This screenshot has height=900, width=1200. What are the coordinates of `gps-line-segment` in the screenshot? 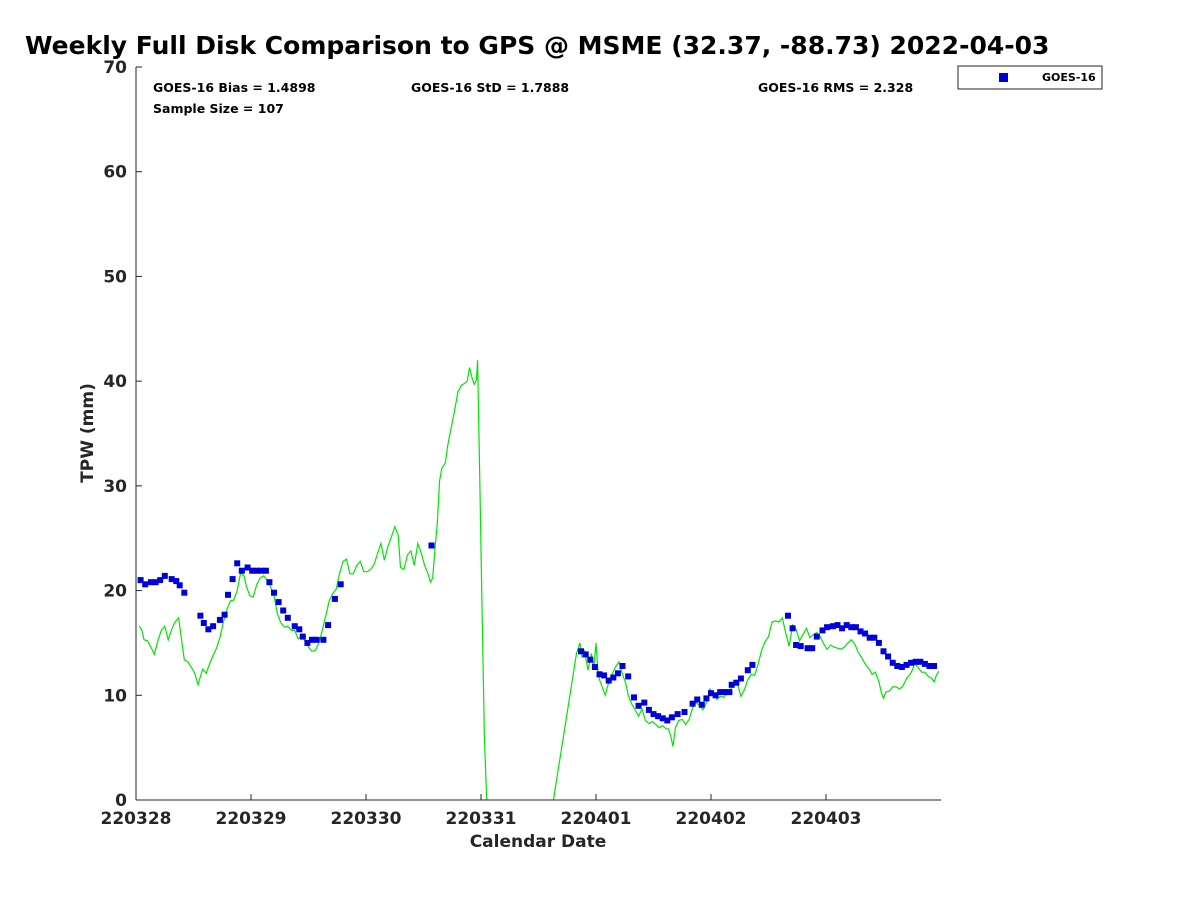 It's located at (313, 580).